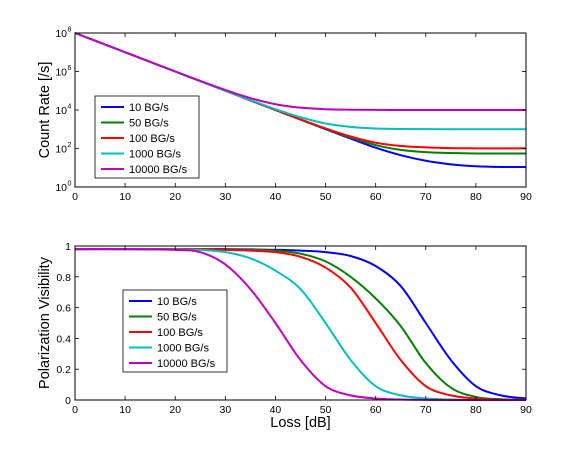 Image resolution: width=581 pixels, height=449 pixels. What do you see at coordinates (300, 71) in the screenshot?
I see `series-line` at bounding box center [300, 71].